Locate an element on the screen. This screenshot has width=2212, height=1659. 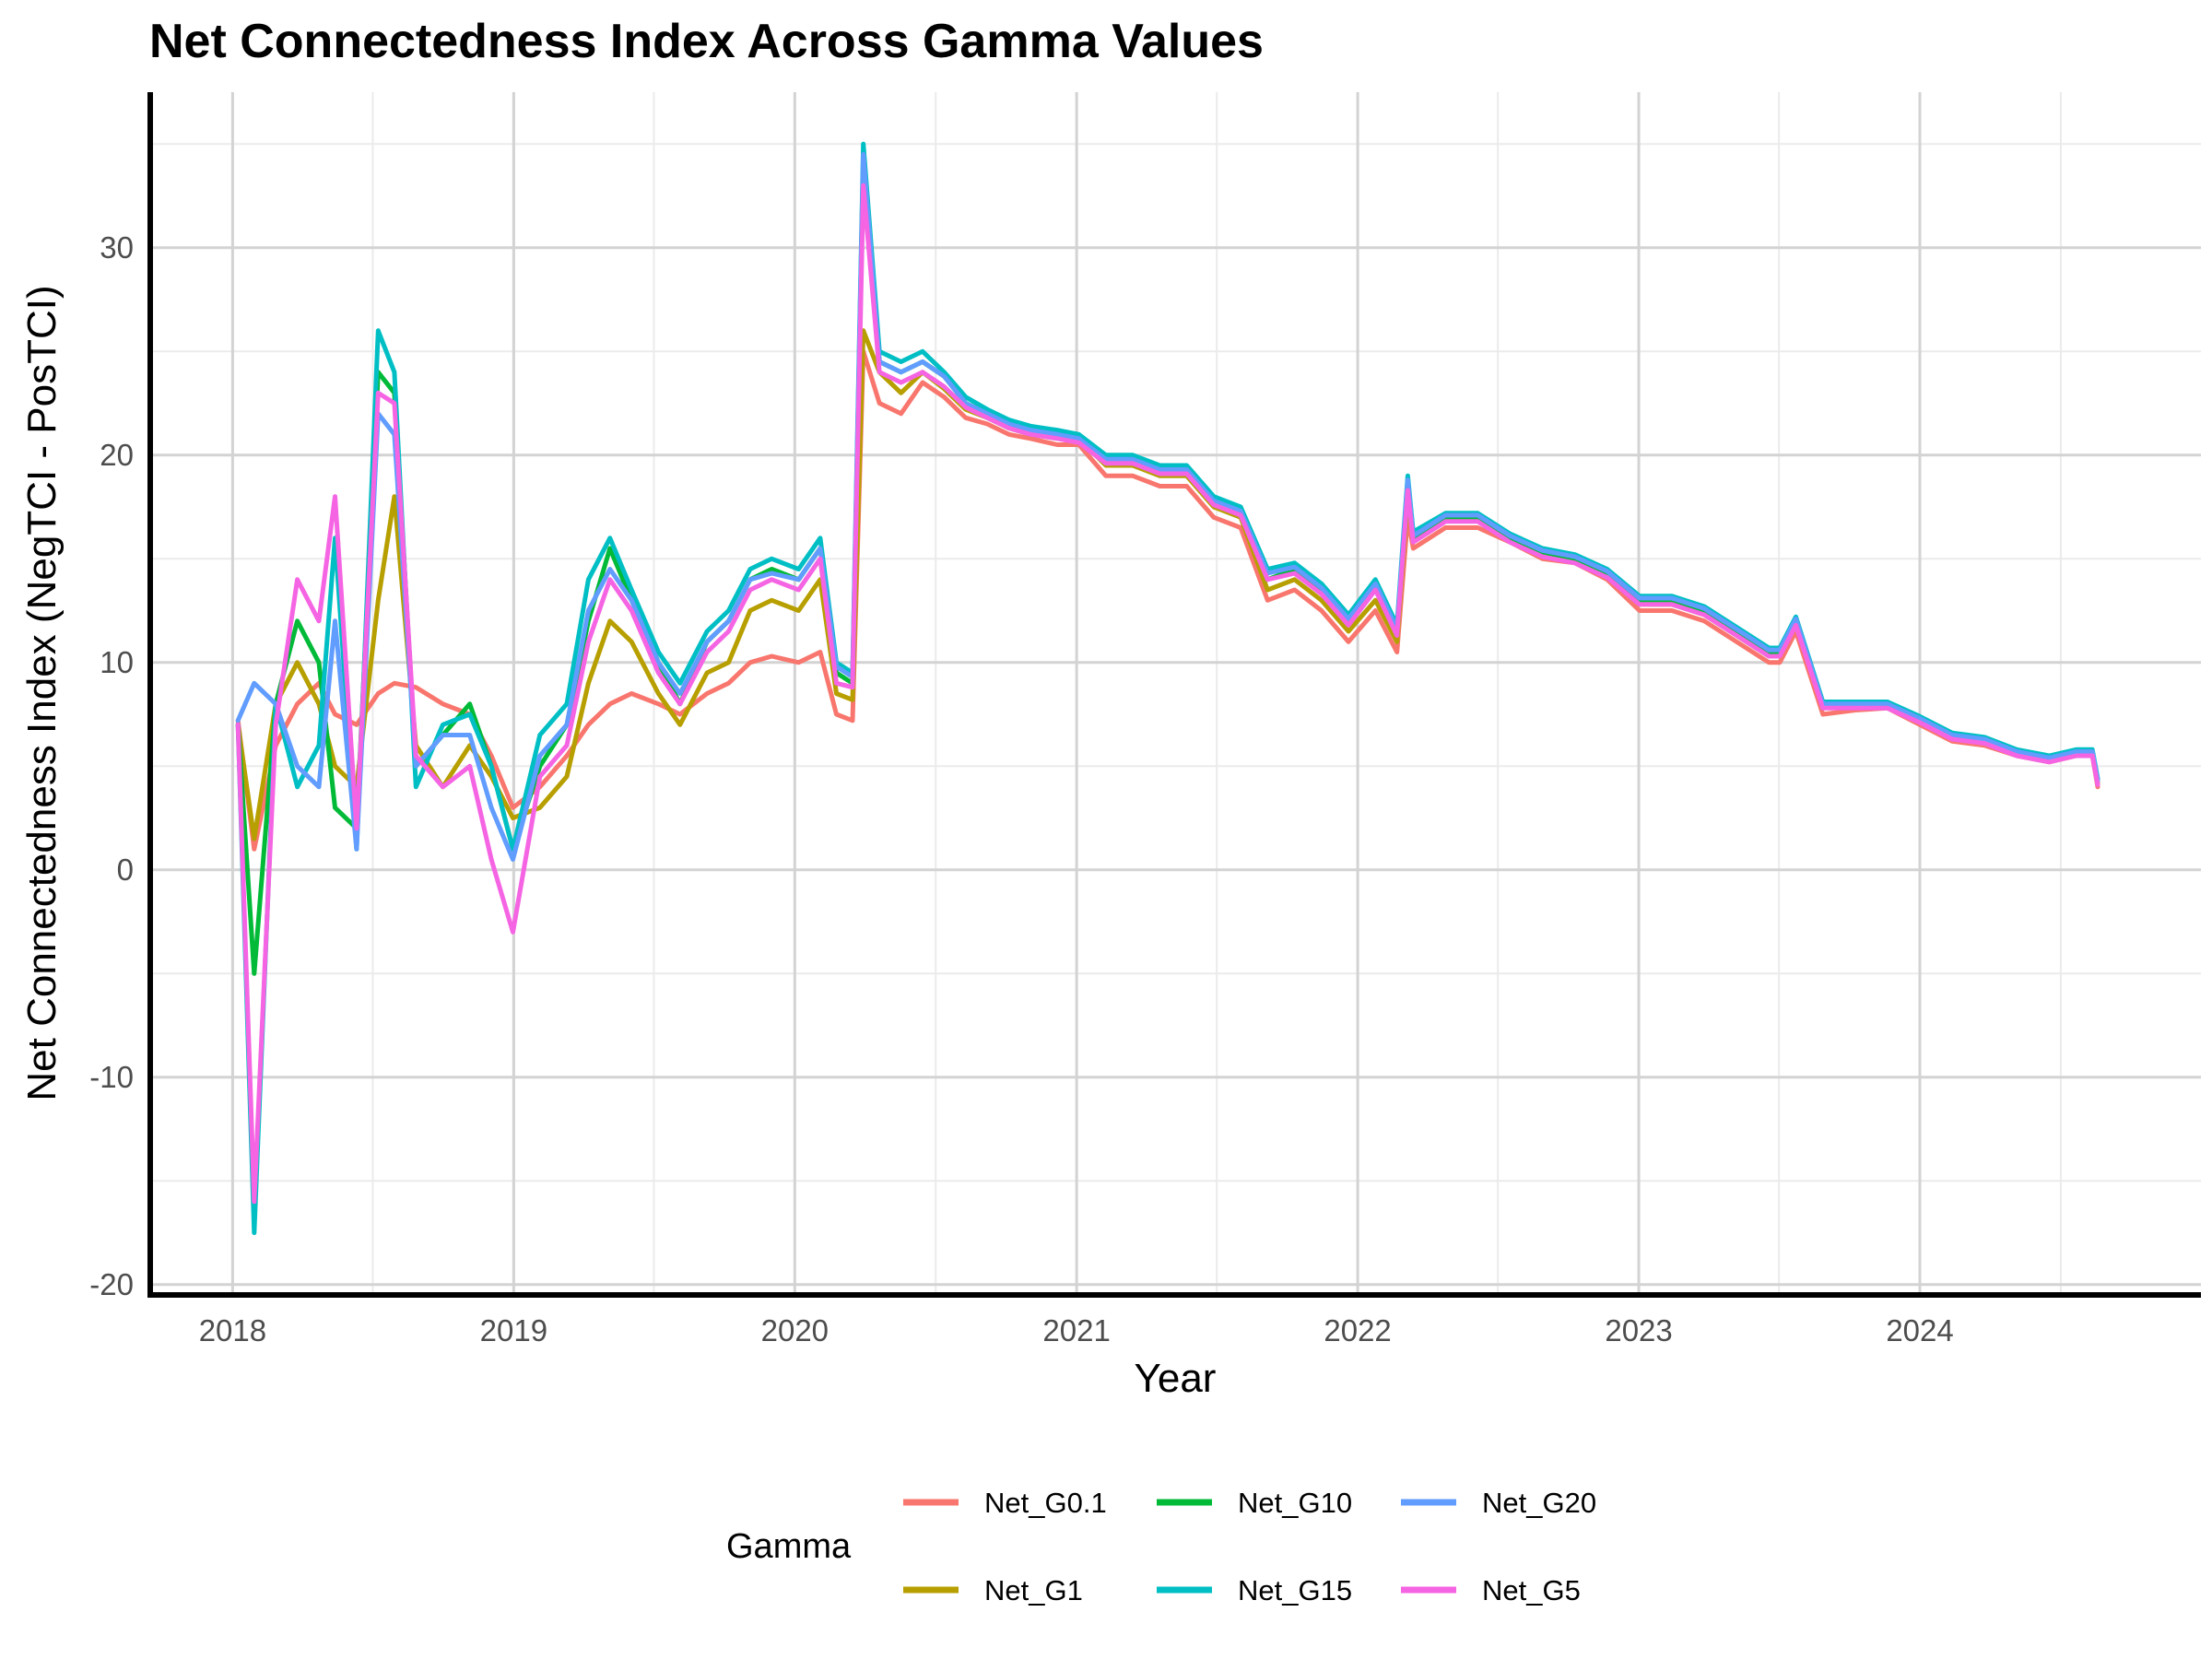
x-tick-label: 2018 is located at coordinates (232, 1330).